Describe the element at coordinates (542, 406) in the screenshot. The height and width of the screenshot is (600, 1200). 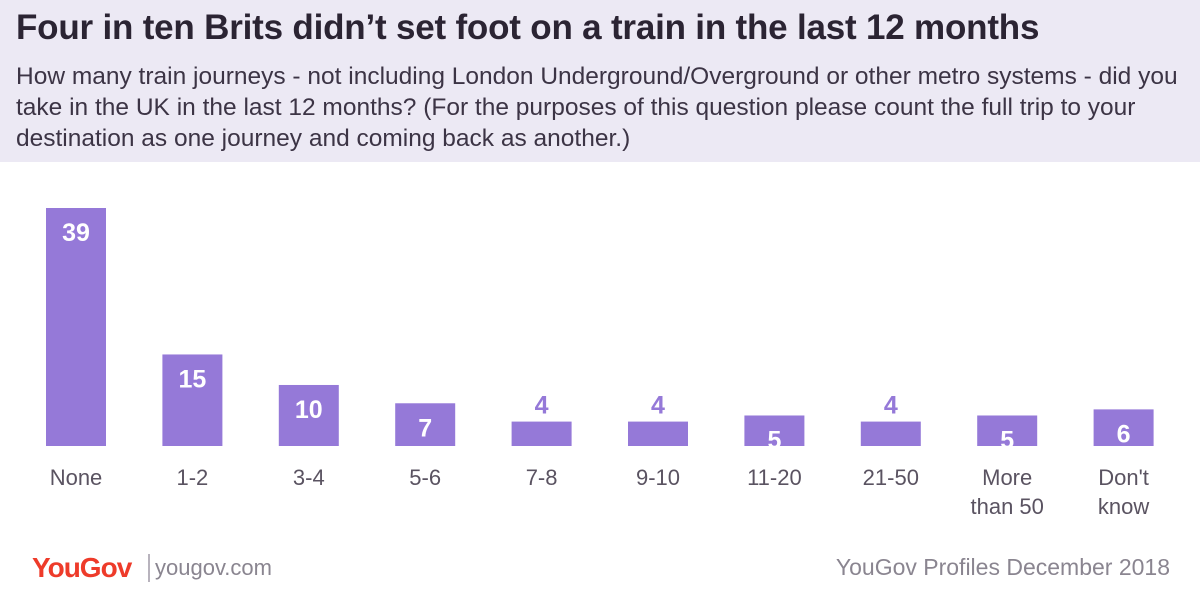
I see `bar-value-label-4: 4` at that location.